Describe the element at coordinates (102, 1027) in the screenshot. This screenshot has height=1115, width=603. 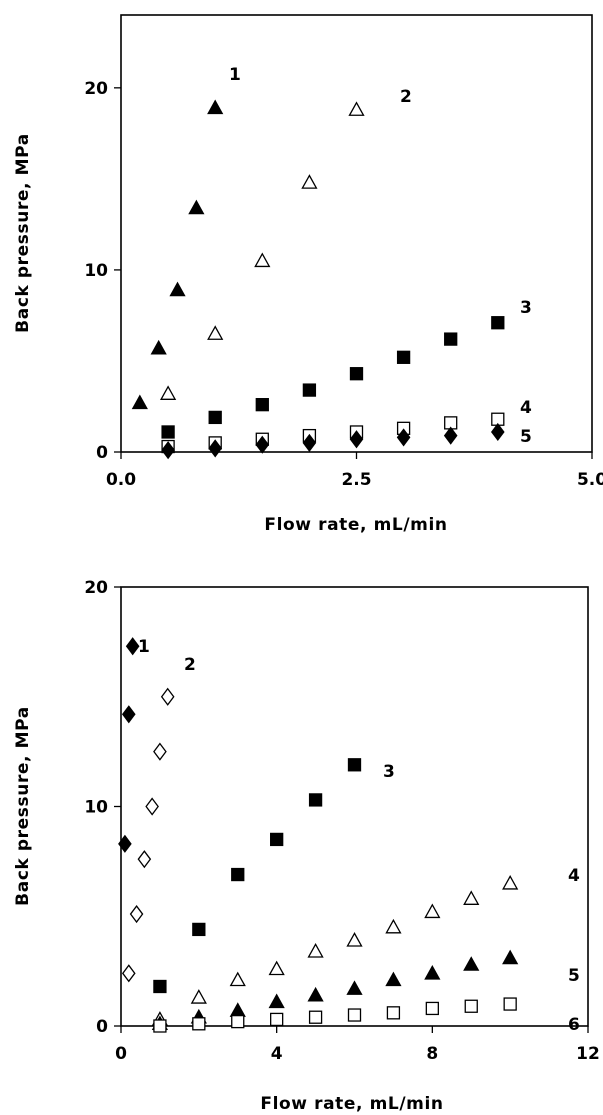
I see `y-tick-label-0: 0` at that location.